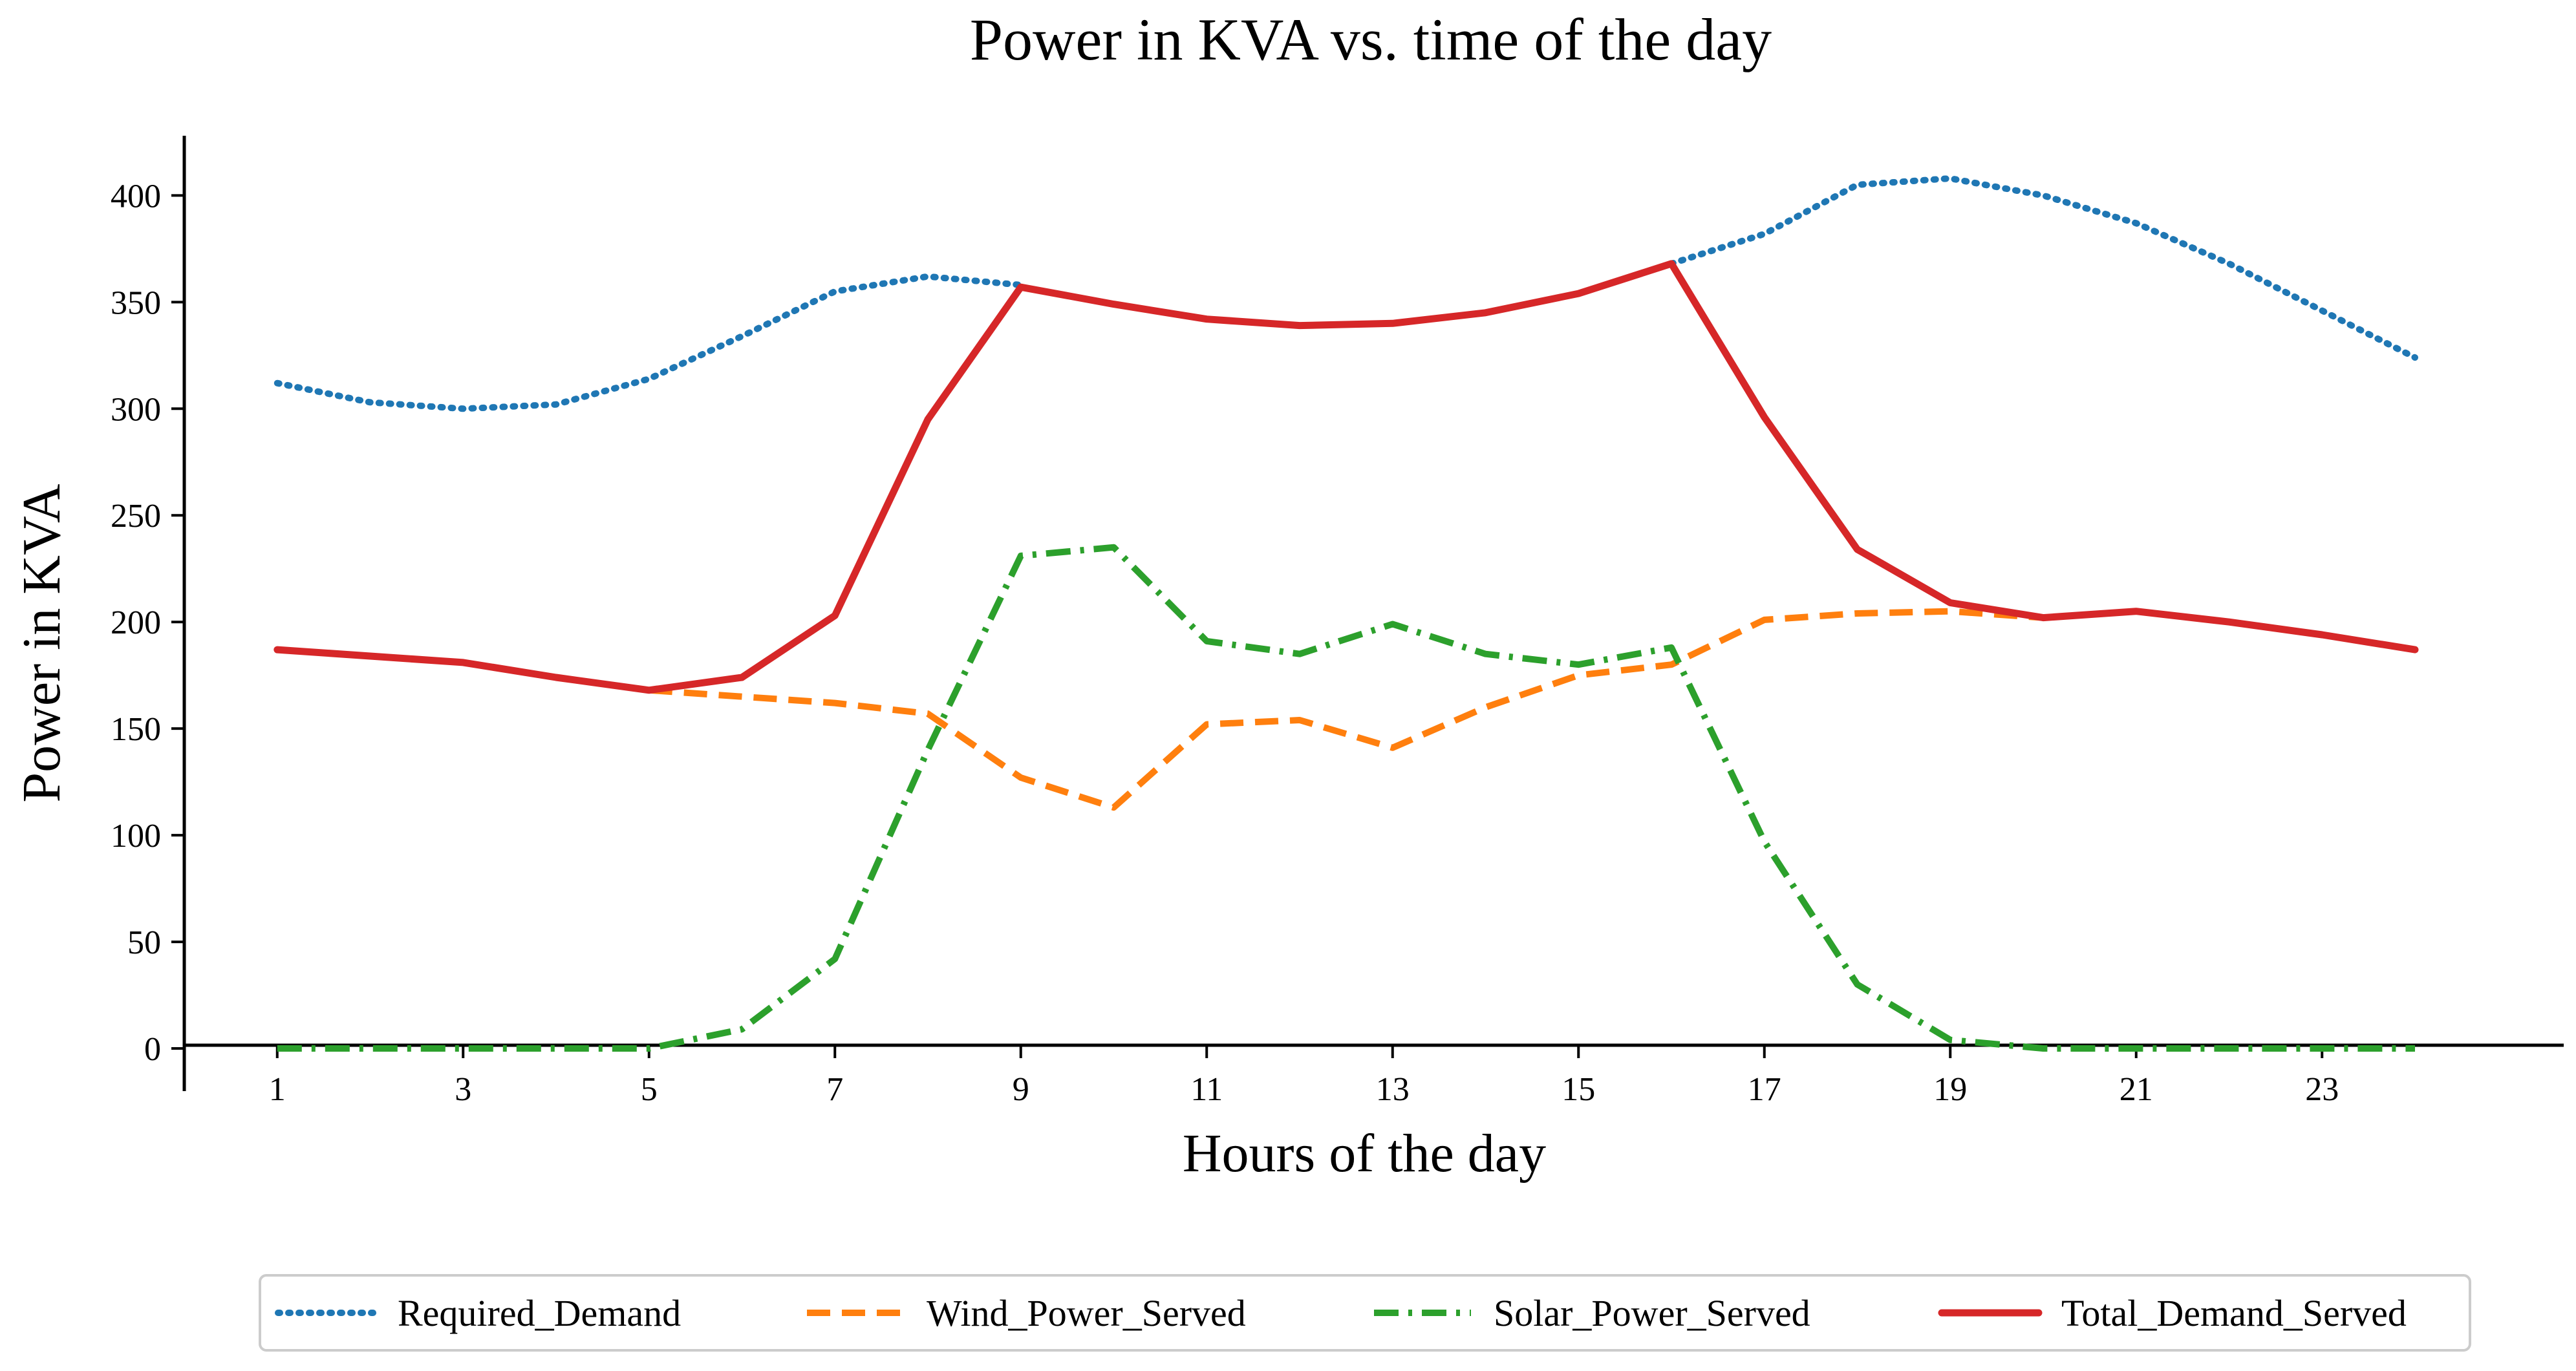 Image resolution: width=2576 pixels, height=1371 pixels. Describe the element at coordinates (144, 942) in the screenshot. I see `y-tick-label: 50` at that location.